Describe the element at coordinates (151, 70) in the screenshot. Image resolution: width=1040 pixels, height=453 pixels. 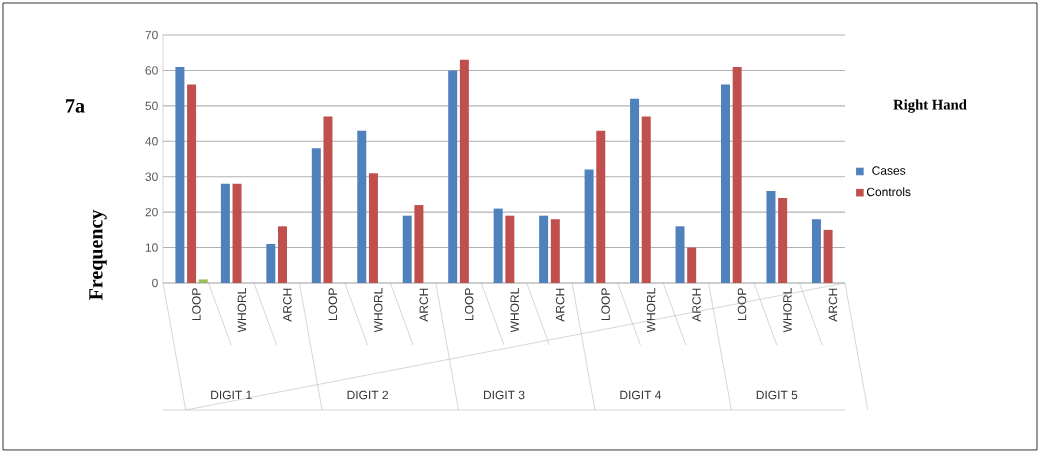
I see `y-tick-label: 60` at that location.